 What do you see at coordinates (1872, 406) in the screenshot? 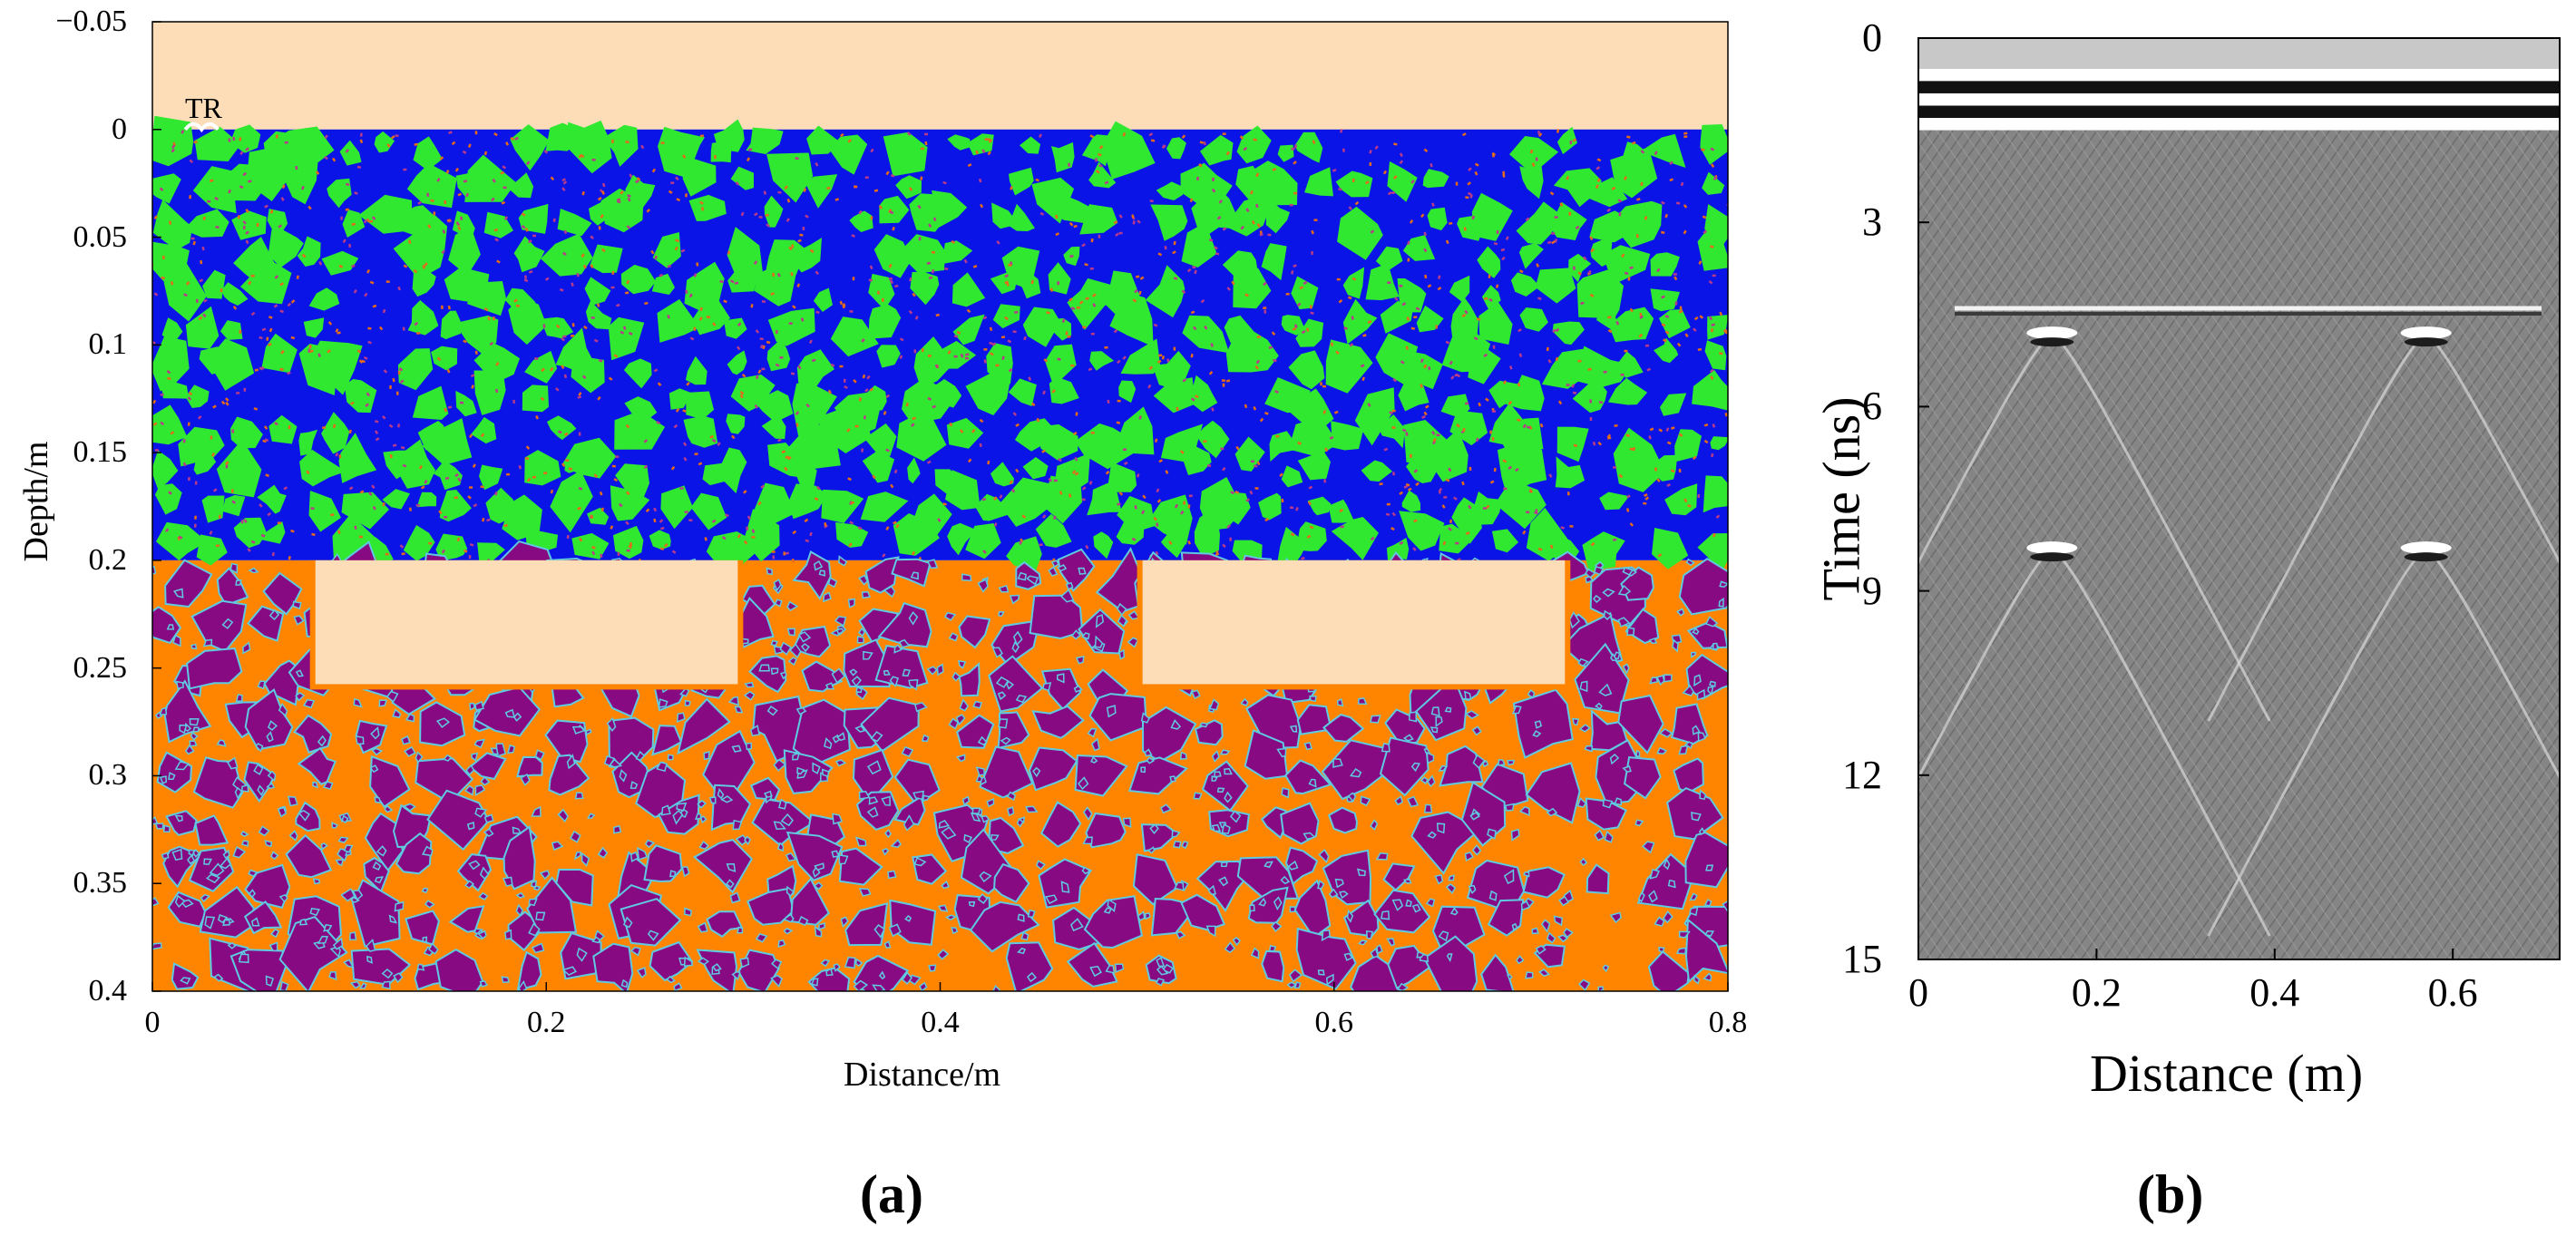
I see `panel-b-ytick-label: 6` at bounding box center [1872, 406].